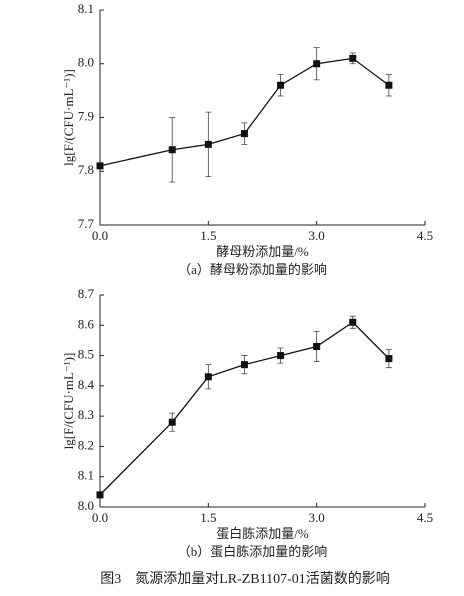  Describe the element at coordinates (262, 251) in the screenshot. I see `x-axis-label: 酵母粉添加量/%` at that location.